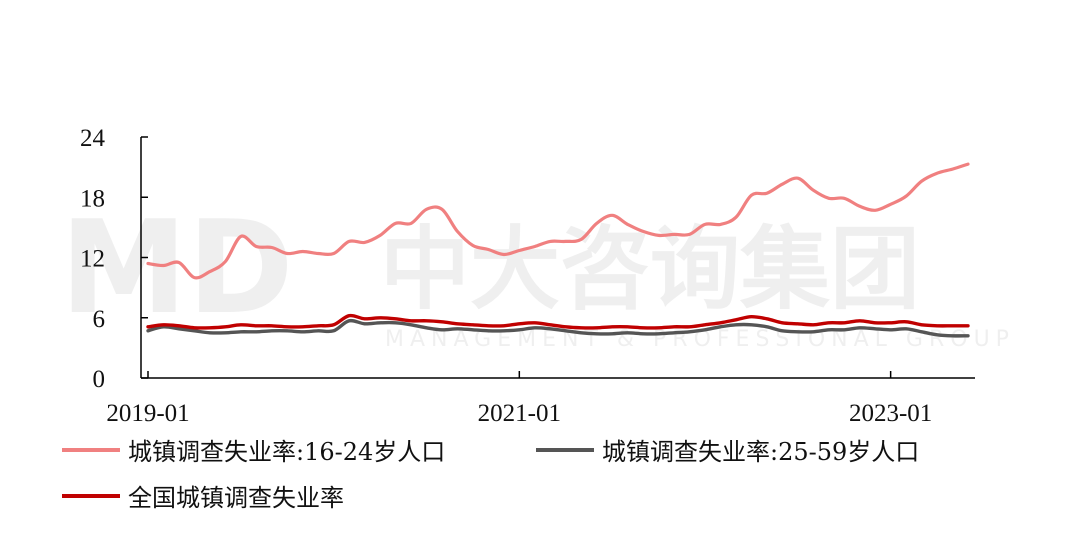 The width and height of the screenshot is (1080, 549). I want to click on series-line-national, so click(558, 321).